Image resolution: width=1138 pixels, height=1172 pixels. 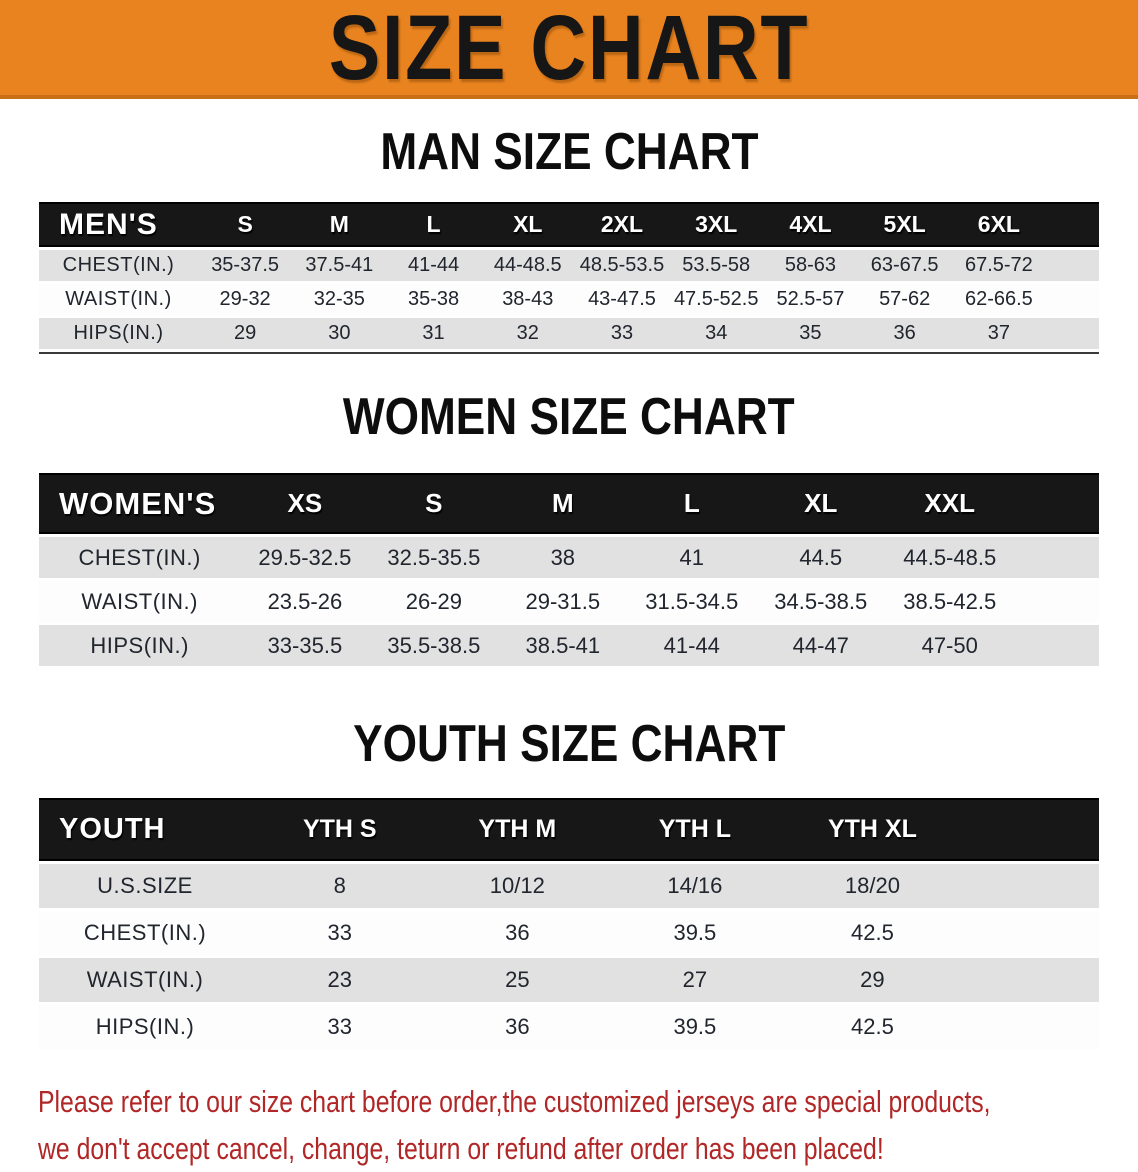 What do you see at coordinates (998, 299) in the screenshot?
I see `value-cell: 62-66.5` at bounding box center [998, 299].